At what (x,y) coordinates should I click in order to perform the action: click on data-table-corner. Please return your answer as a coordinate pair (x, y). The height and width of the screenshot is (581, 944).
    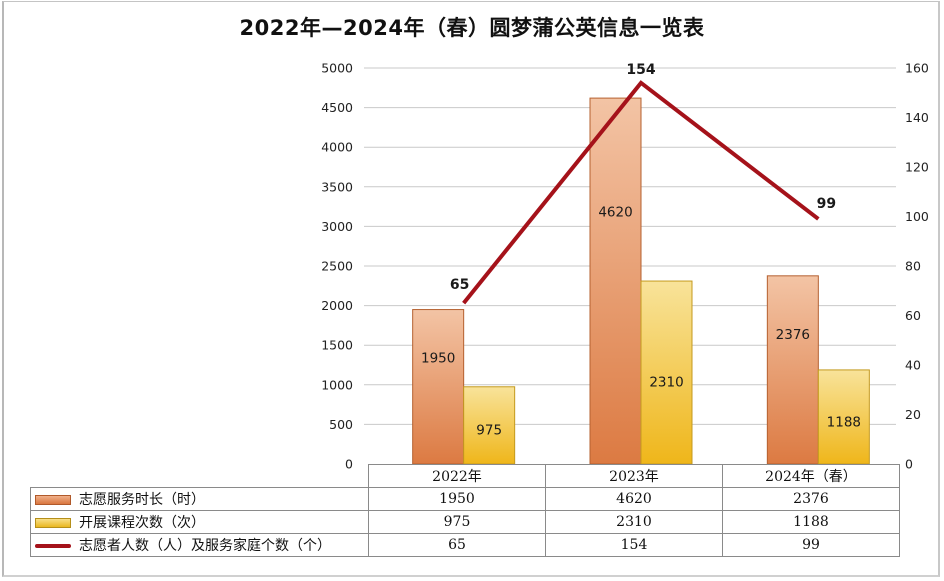
    Looking at the image, I should click on (199, 476).